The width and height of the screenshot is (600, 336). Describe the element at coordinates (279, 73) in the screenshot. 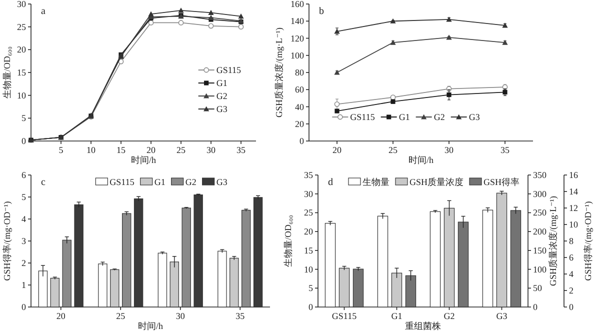

I see `y-axis-title: GSH质量浓度/(mg·L⁻¹)` at that location.